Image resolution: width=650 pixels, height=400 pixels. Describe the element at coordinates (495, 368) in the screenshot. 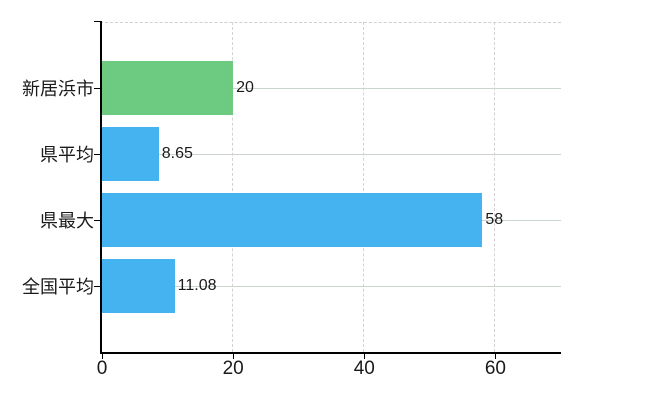

I see `x-axis-tick-label: 60` at that location.